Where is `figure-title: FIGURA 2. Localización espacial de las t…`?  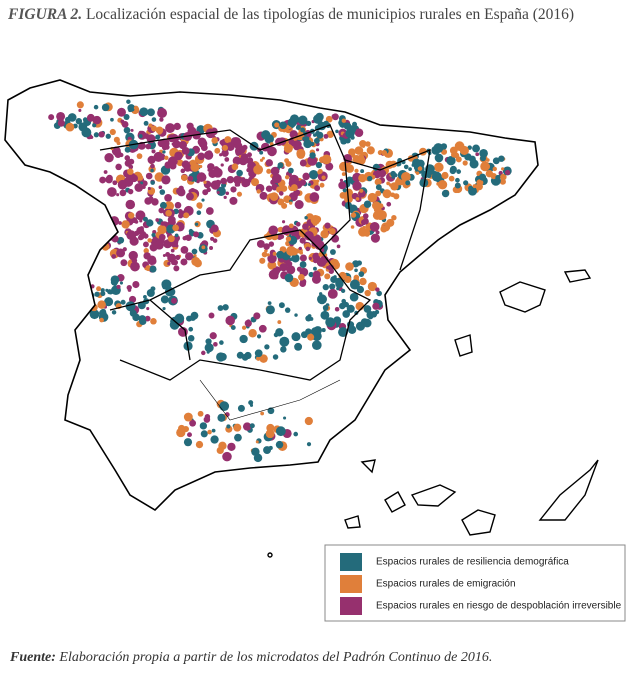 figure-title: FIGURA 2. Localización espacial de las t… is located at coordinates (291, 15).